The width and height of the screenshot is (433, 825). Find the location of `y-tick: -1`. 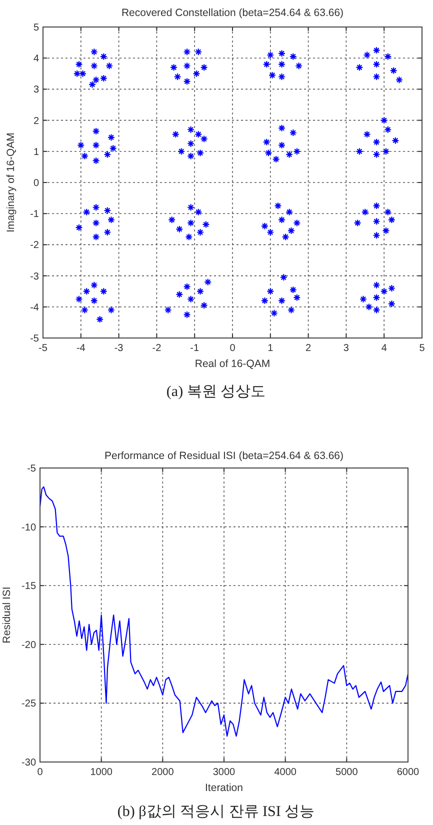

y-tick: -1 is located at coordinates (34, 214).